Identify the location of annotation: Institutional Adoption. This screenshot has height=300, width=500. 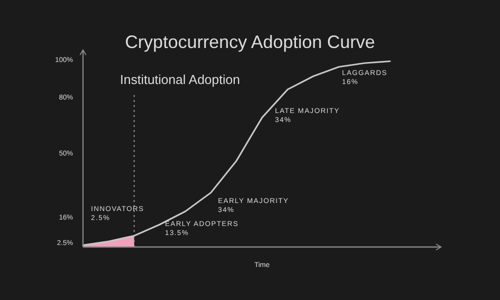
(180, 79).